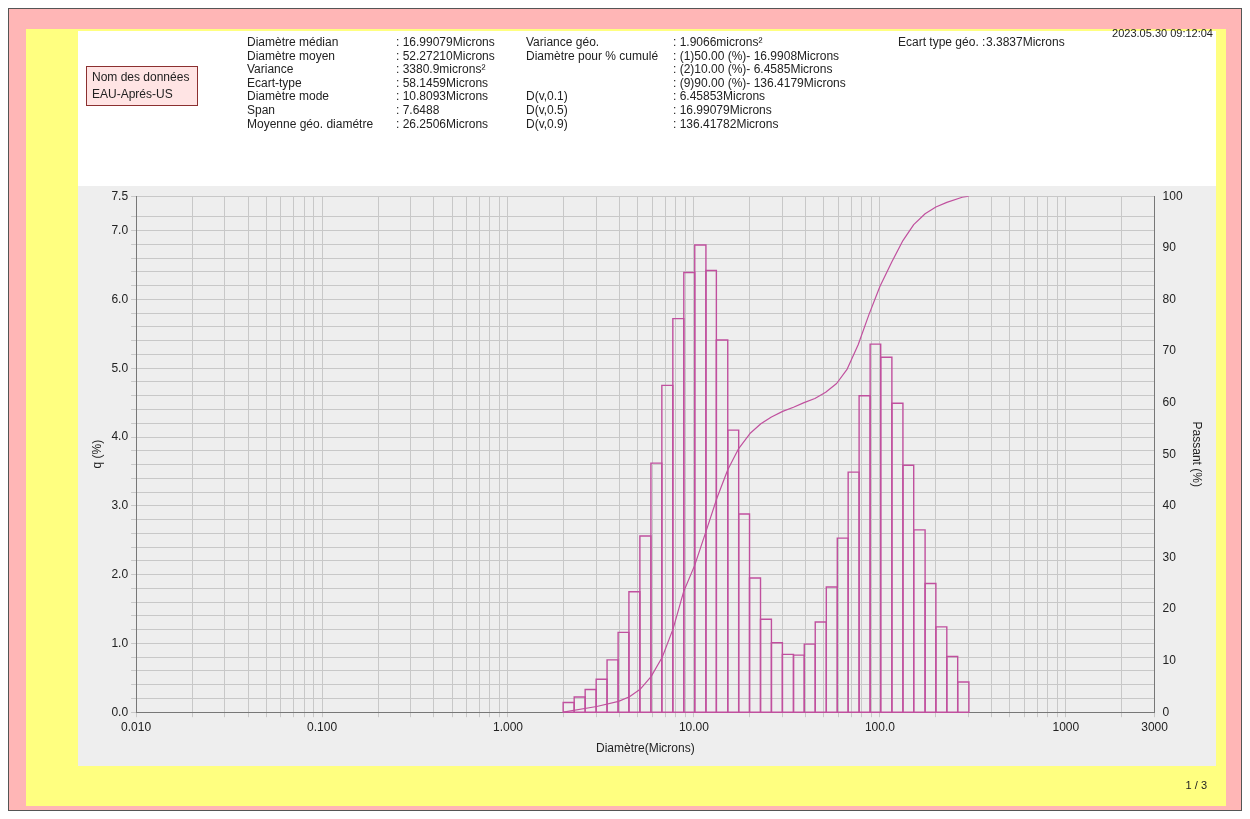  What do you see at coordinates (547, 123) in the screenshot?
I see `text: D(v,0.9)` at bounding box center [547, 123].